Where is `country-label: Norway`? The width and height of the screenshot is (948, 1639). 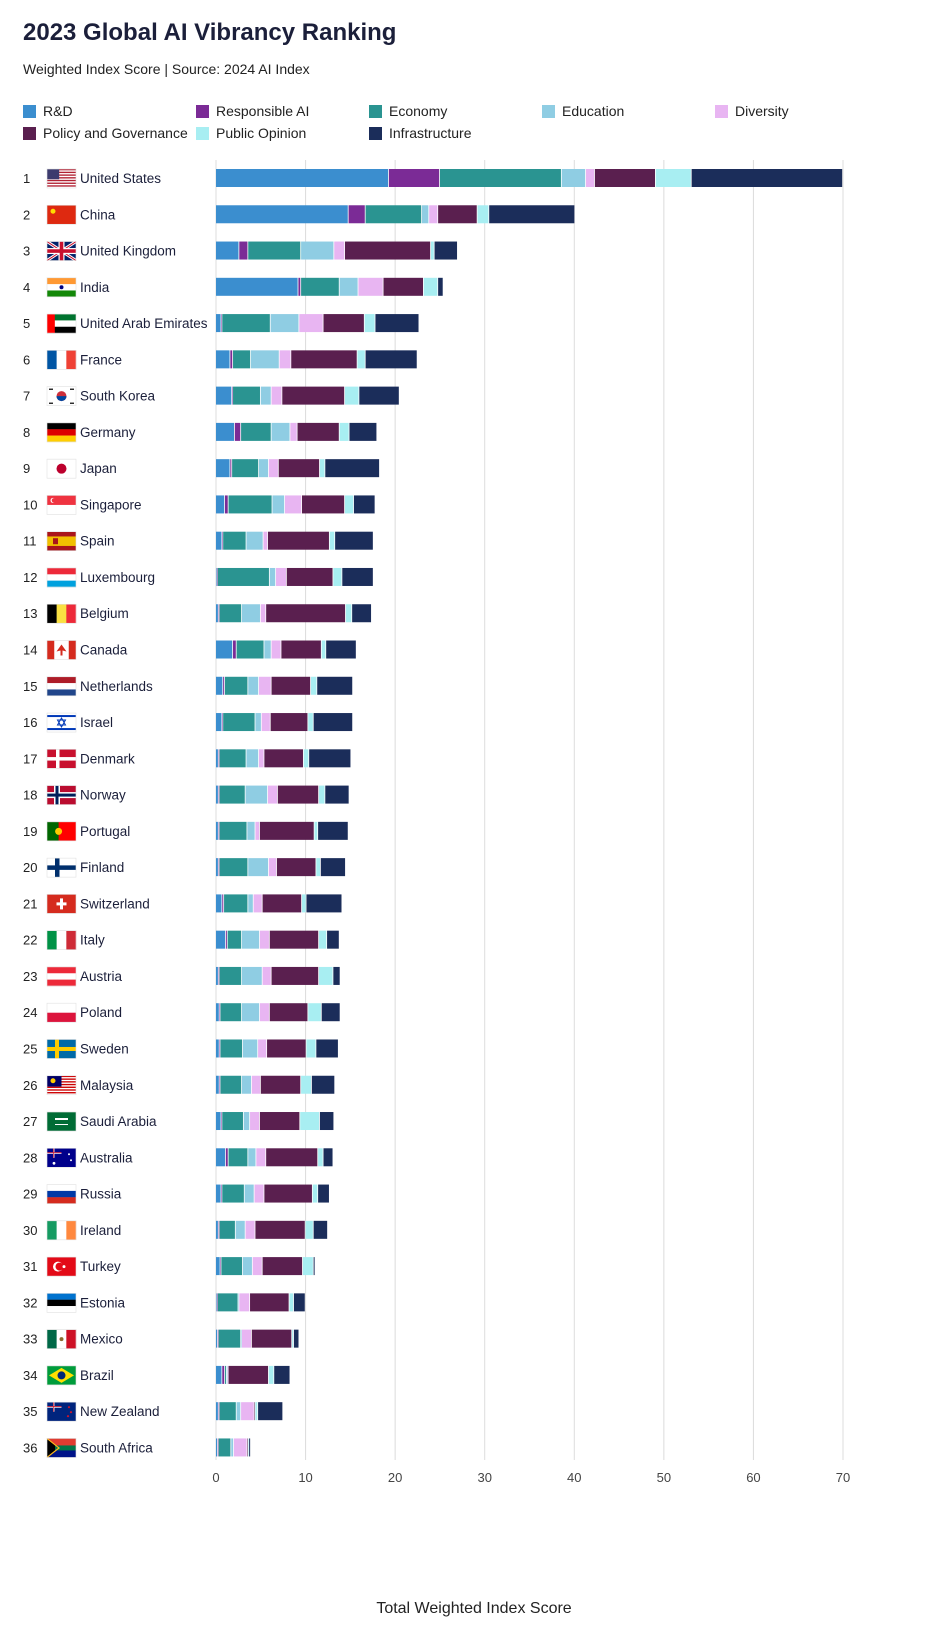
country-label: Norway is located at coordinates (103, 795).